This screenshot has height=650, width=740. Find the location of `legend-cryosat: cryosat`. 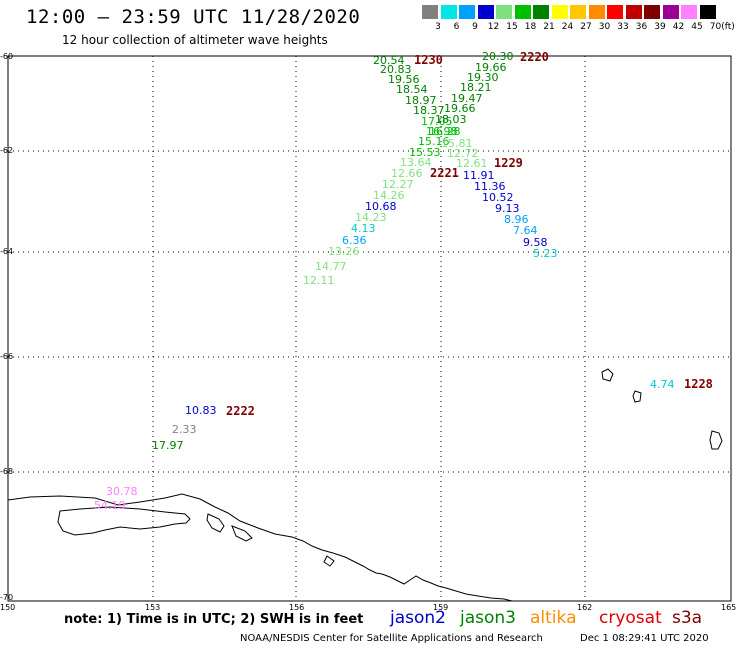

legend-cryosat: cryosat is located at coordinates (630, 618).